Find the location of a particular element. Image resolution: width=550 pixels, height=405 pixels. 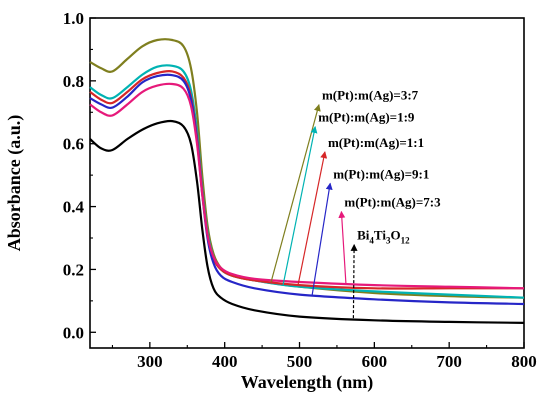

y-axis-title: Absorbance (a.u.) is located at coordinates (14, 183).